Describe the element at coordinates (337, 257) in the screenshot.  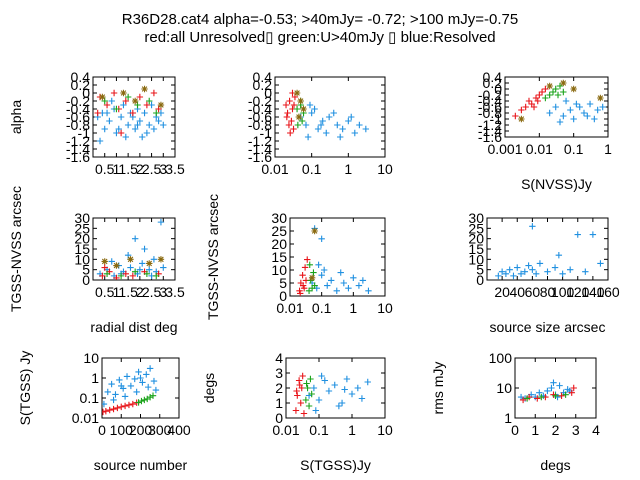
I see `plot-frame` at that location.